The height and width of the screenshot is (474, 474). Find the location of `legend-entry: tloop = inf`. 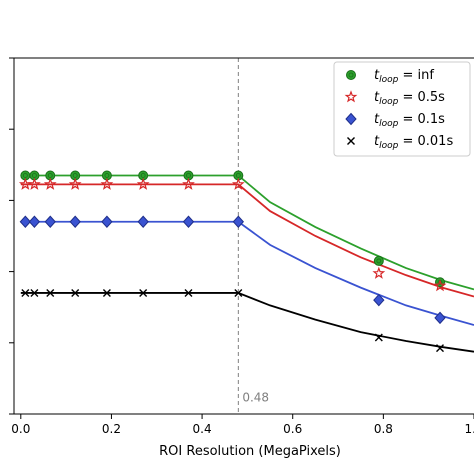

legend-entry: tloop = inf is located at coordinates (390, 76).